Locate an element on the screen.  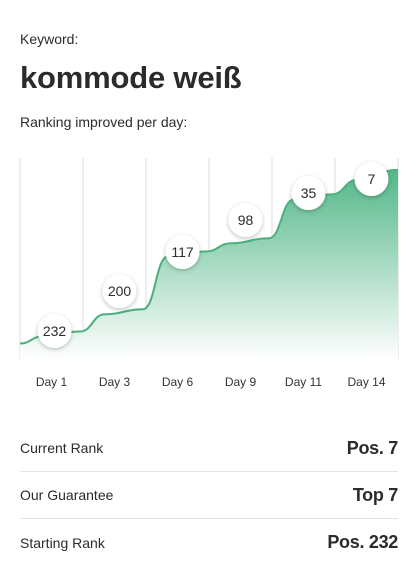
x-tick-label: Day 9 is located at coordinates (241, 382).